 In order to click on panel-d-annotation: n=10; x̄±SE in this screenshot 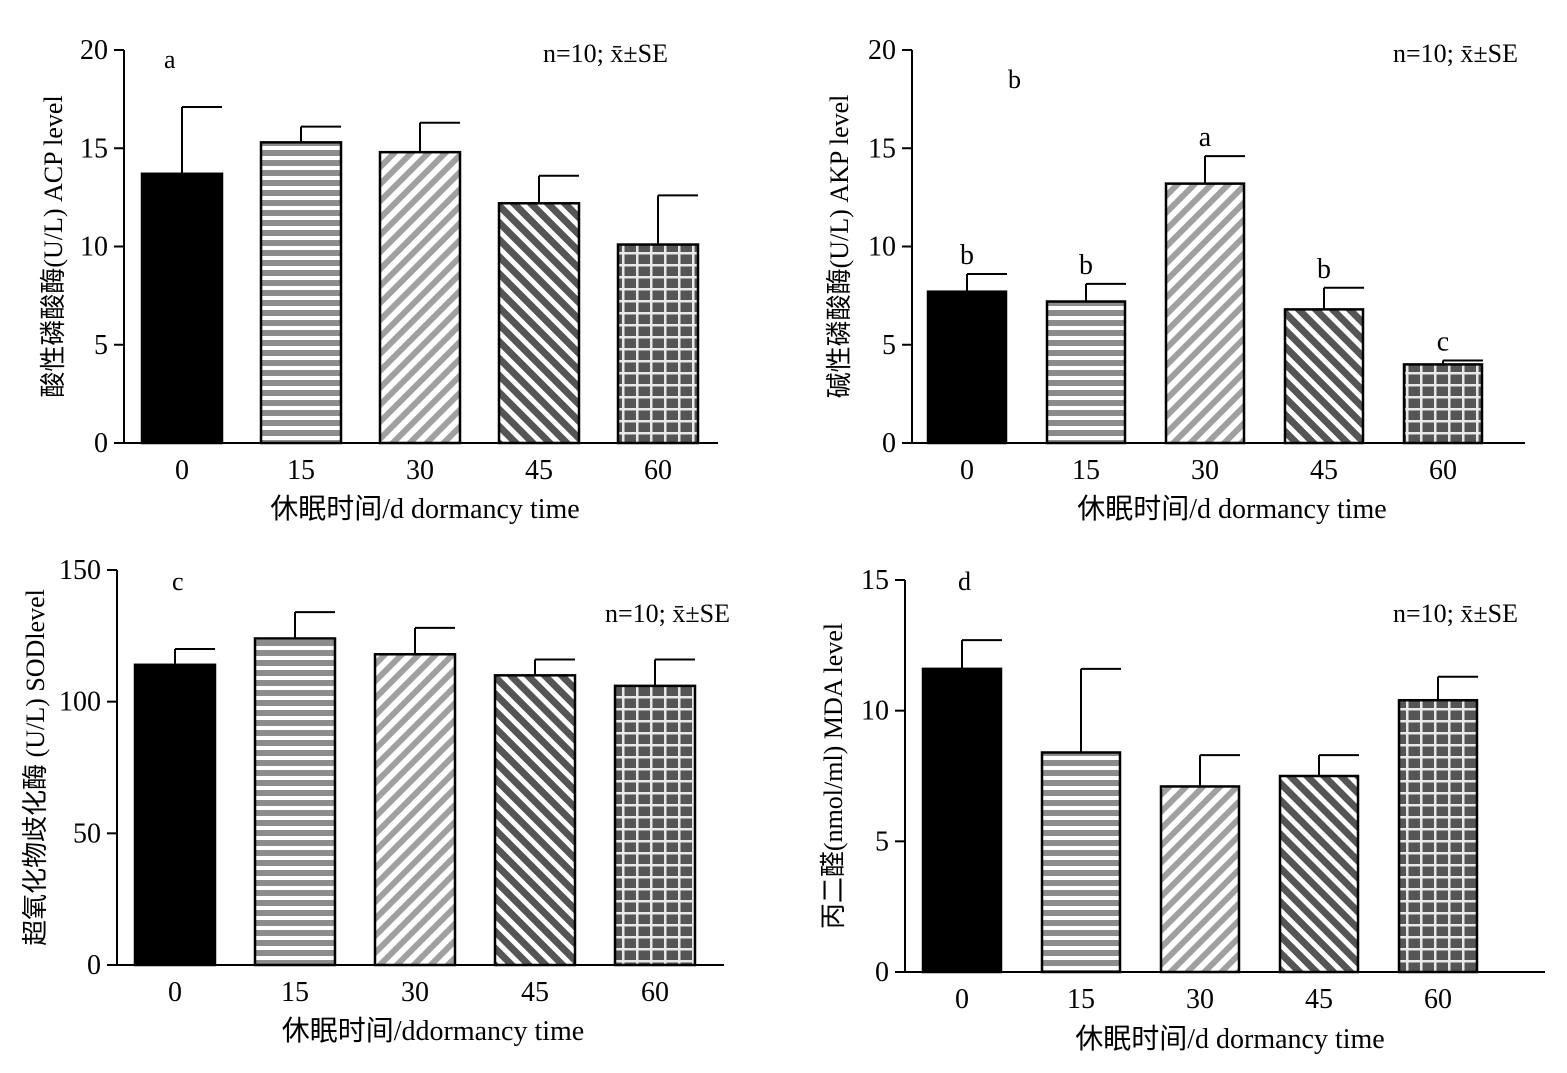, I will do `click(1455, 613)`.